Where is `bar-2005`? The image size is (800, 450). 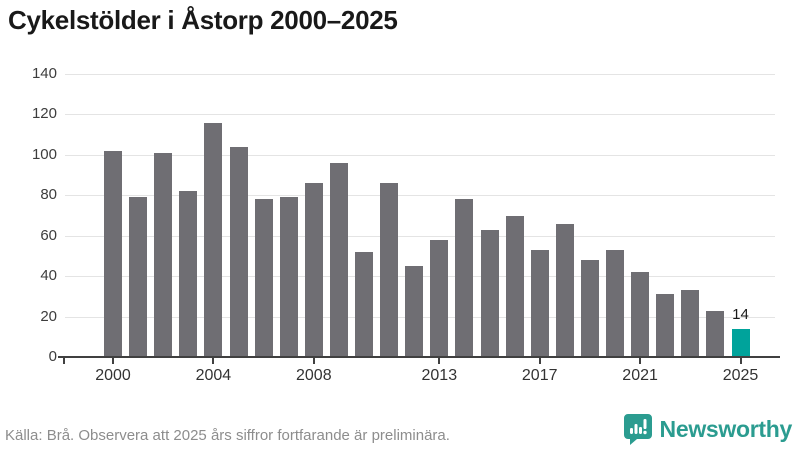
bar-2005 is located at coordinates (238, 251).